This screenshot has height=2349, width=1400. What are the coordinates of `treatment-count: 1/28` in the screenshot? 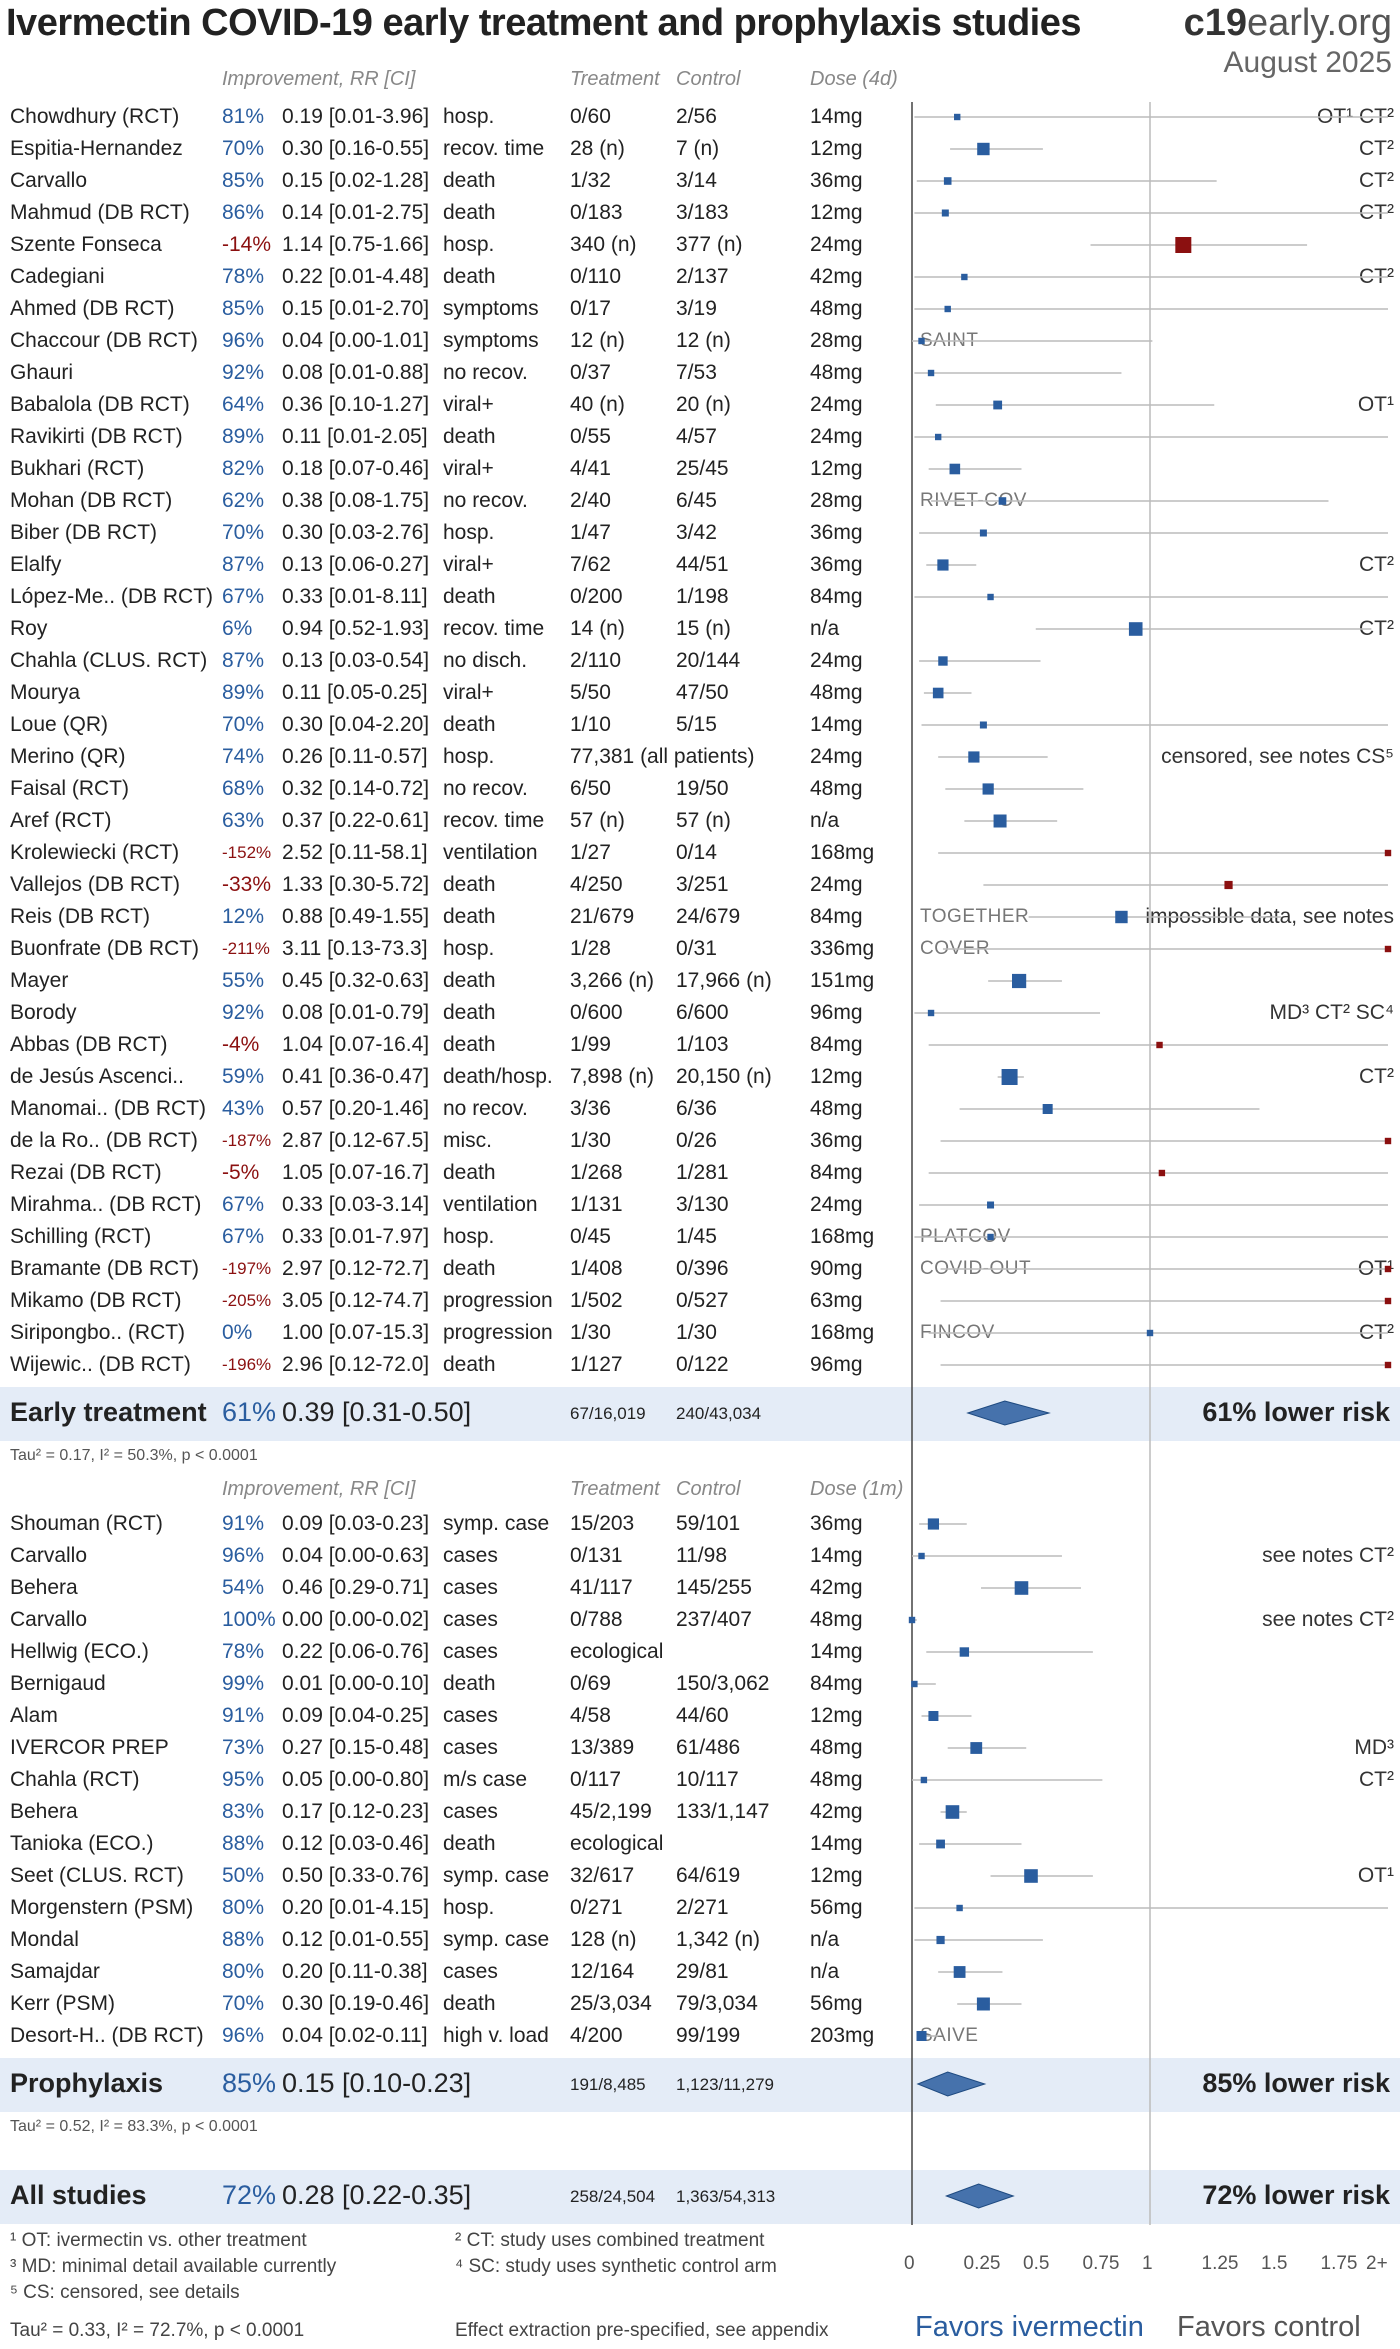 It's located at (590, 948).